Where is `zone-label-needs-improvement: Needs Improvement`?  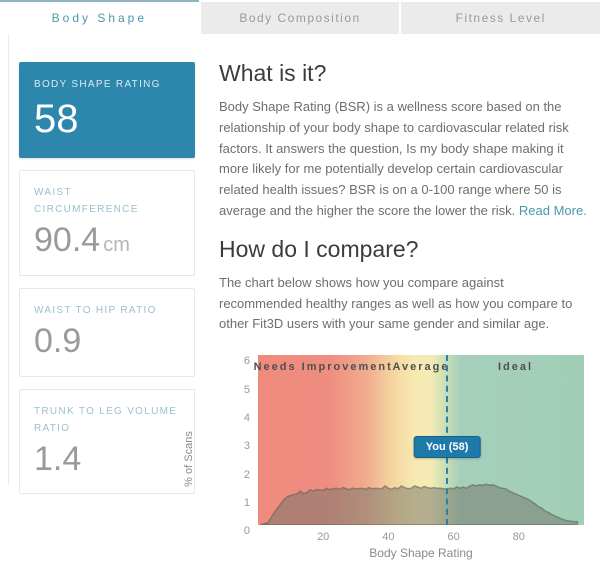
zone-label-needs-improvement: Needs Improvement is located at coordinates (323, 367).